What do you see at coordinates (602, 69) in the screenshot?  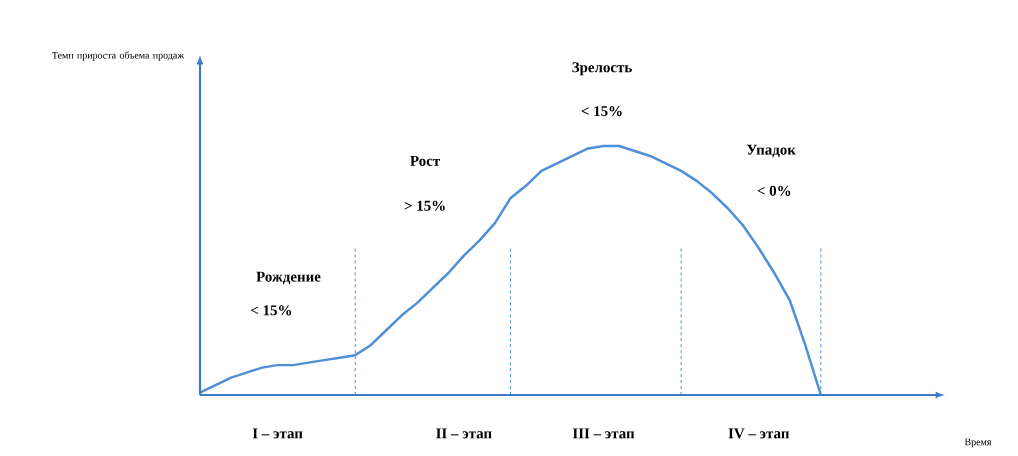 I see `text: Зрелость` at bounding box center [602, 69].